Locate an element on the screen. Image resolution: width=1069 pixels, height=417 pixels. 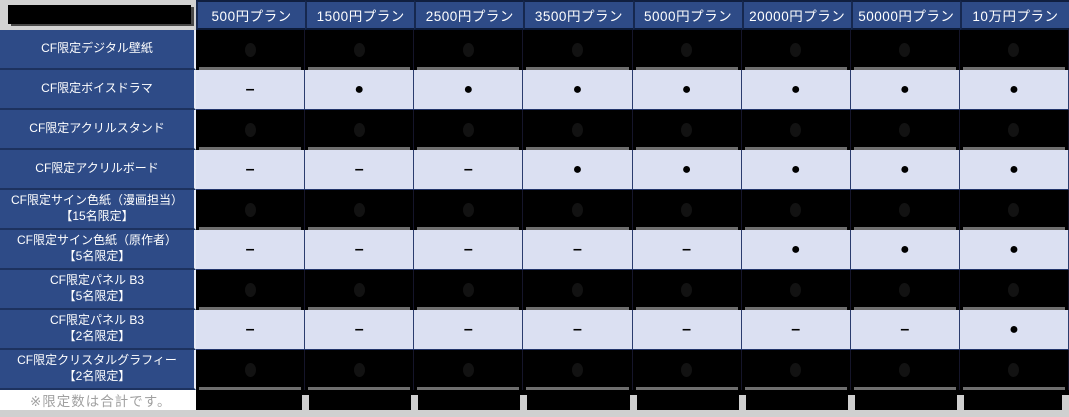
row-label-text: CF限定サイン色紙（漫画担当） is located at coordinates (97, 200).